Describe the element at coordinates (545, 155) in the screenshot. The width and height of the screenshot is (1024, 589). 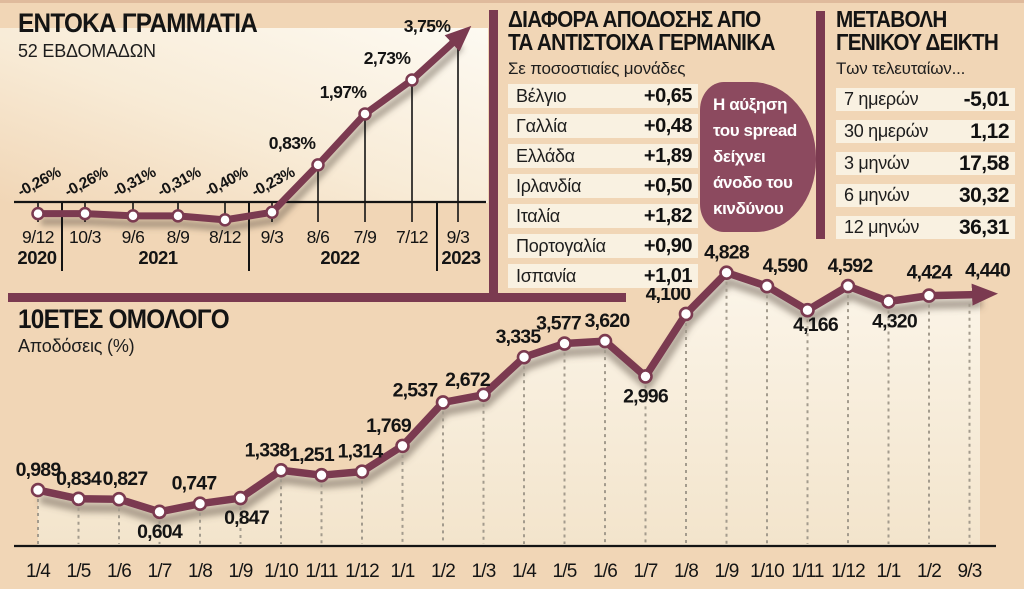
I see `row-label: Ελλάδα` at that location.